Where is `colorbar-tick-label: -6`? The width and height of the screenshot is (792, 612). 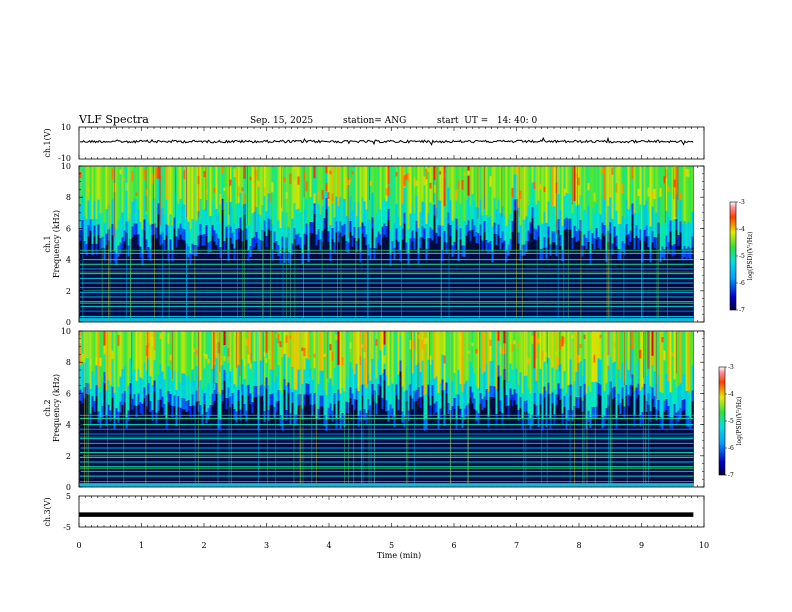
colorbar-tick-label: -6 is located at coordinates (742, 283).